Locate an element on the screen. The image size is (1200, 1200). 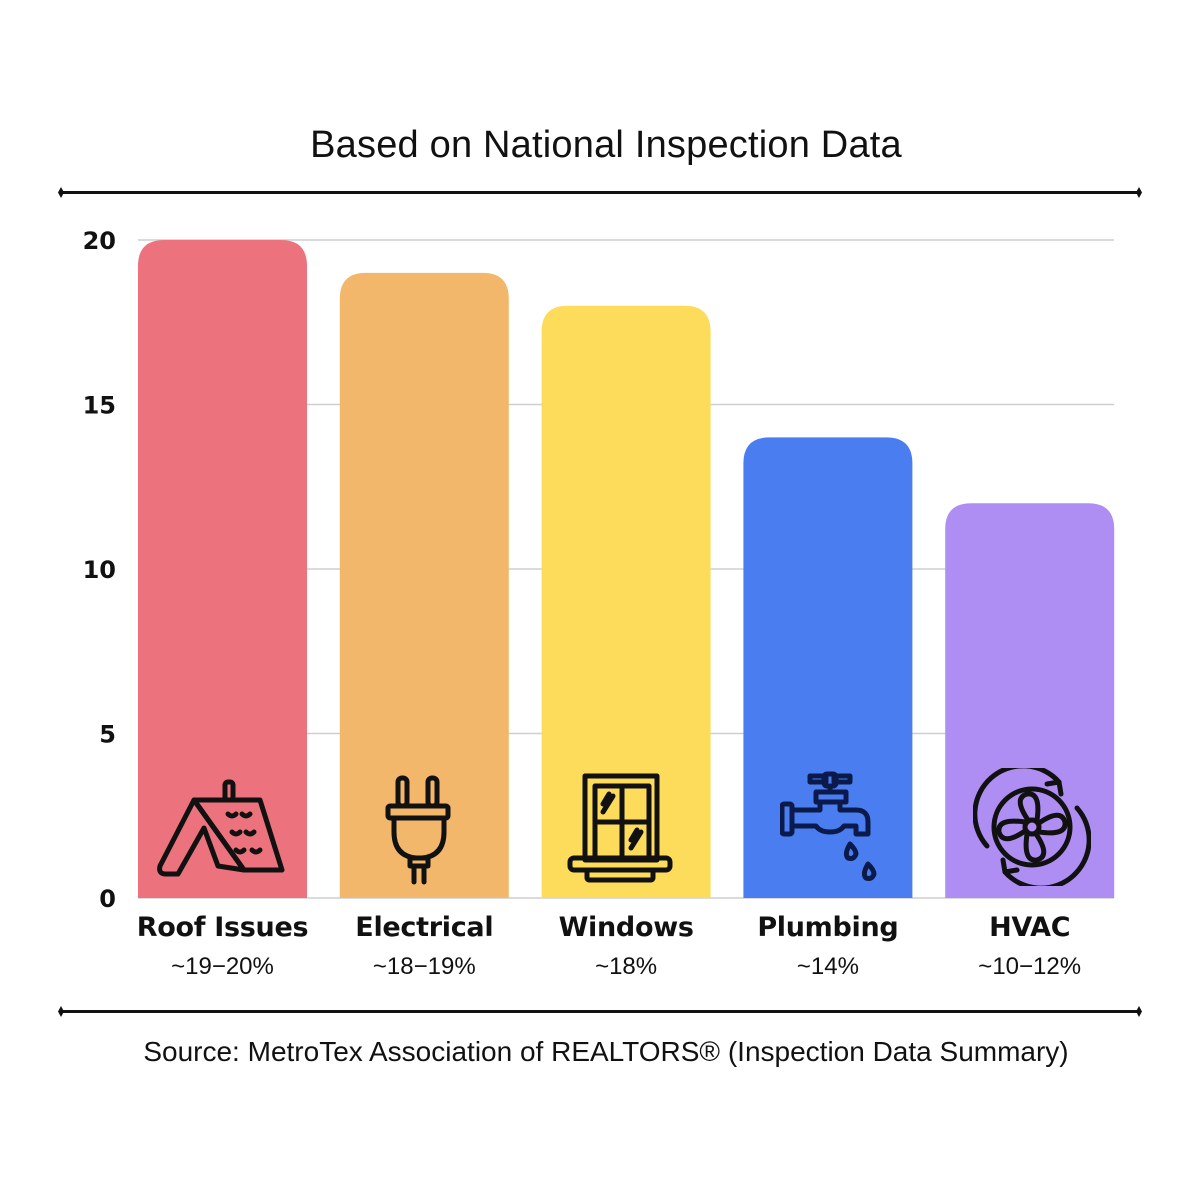
fan-icon is located at coordinates (1032, 827).